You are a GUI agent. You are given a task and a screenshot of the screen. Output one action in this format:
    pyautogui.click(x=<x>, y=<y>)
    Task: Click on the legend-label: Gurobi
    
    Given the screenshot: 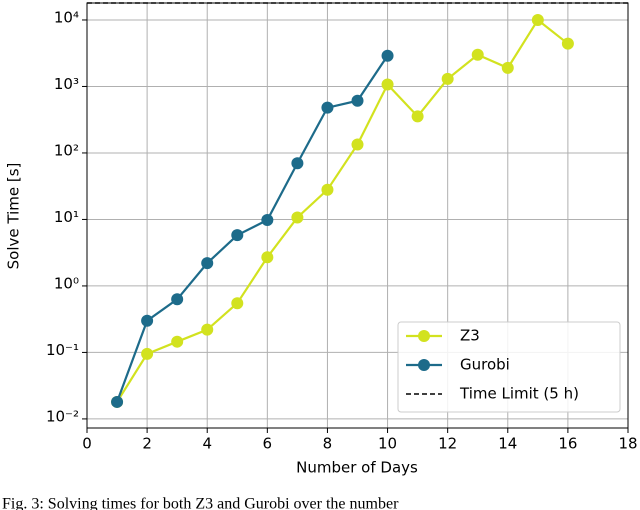 What is the action you would take?
    pyautogui.click(x=485, y=365)
    